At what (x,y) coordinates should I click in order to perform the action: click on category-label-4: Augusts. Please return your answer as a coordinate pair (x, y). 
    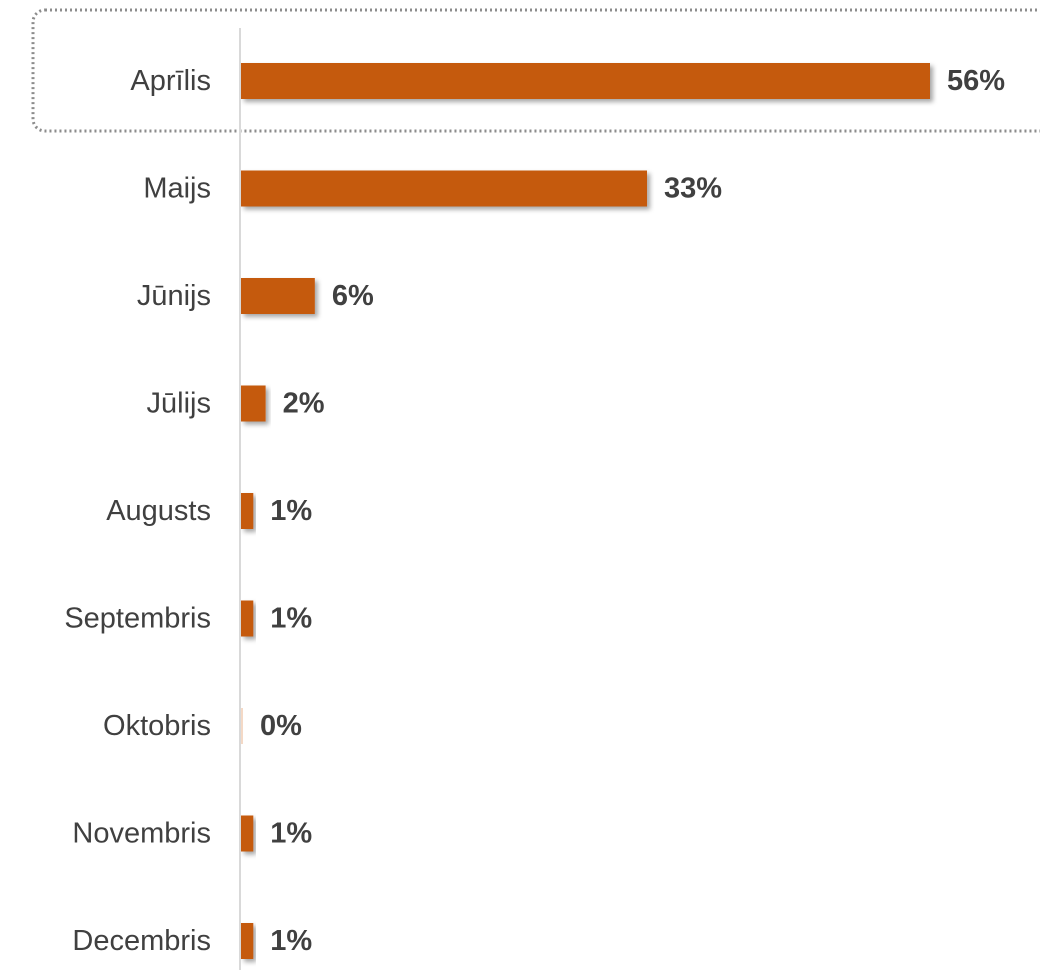
    Looking at the image, I should click on (158, 511).